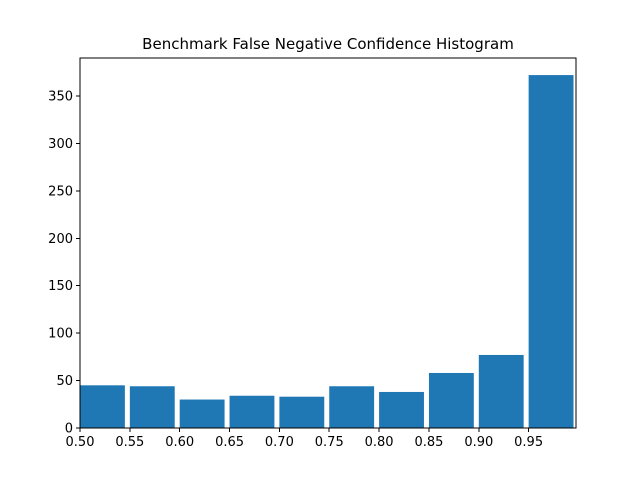 Image resolution: width=640 pixels, height=480 pixels. What do you see at coordinates (80, 442) in the screenshot?
I see `x-tick-label-0: 0.50` at bounding box center [80, 442].